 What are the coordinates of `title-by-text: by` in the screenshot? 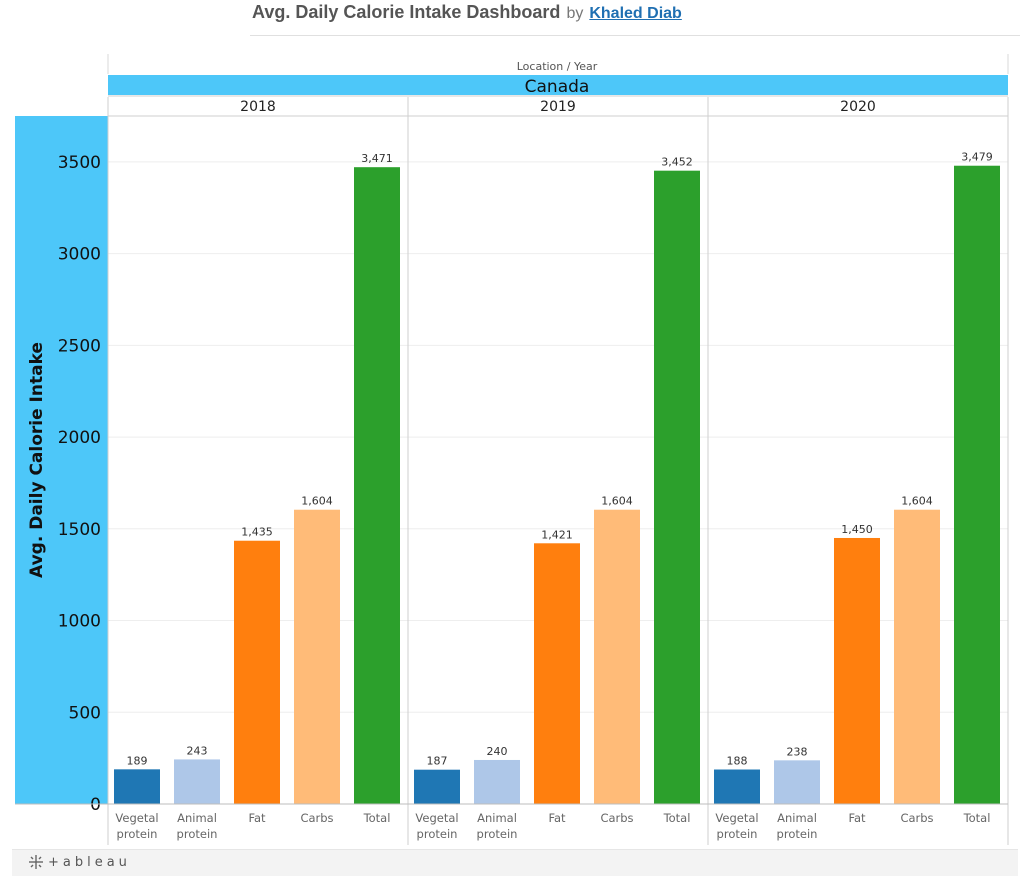 It's located at (575, 13).